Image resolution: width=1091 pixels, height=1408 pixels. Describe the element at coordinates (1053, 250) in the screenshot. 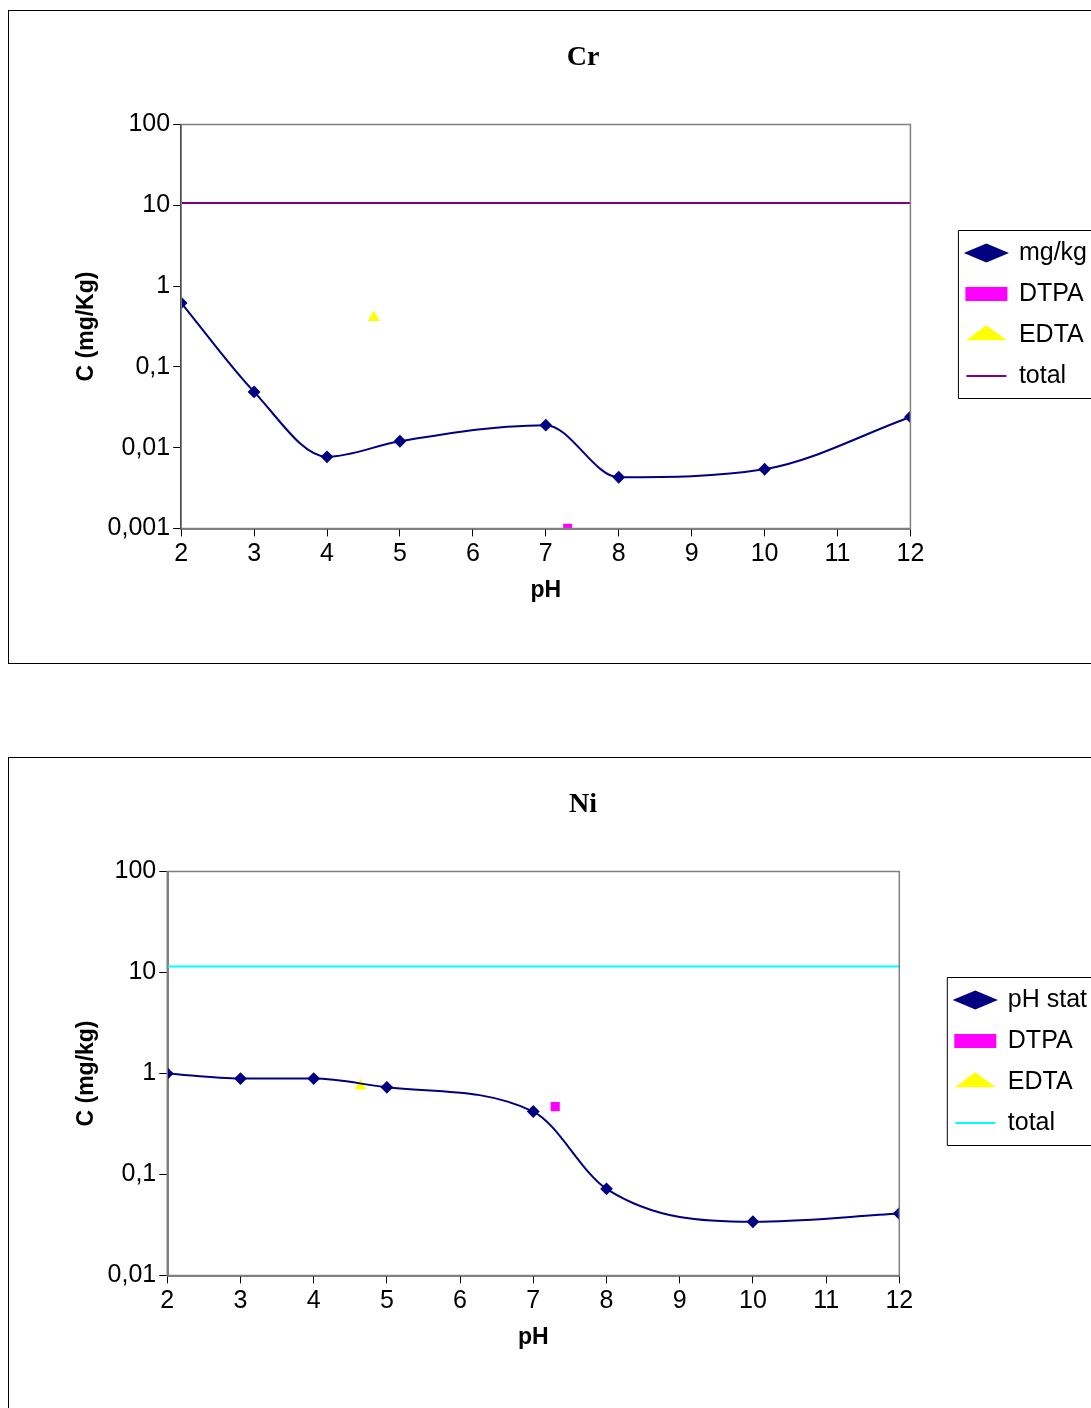

I see `legend-label: mg/kg` at that location.